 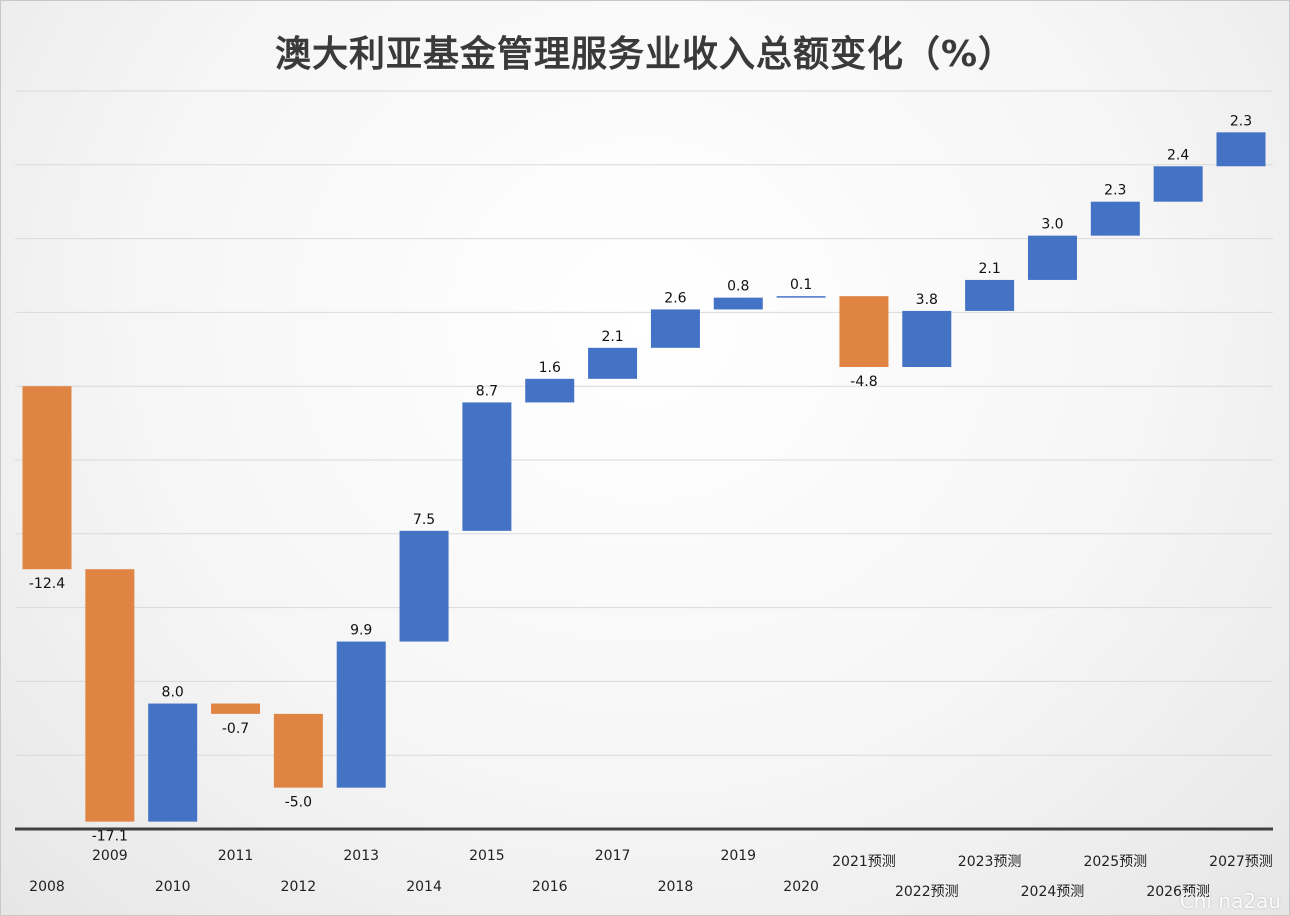 What do you see at coordinates (173, 887) in the screenshot?
I see `x-tick-label-2010: 2010` at bounding box center [173, 887].